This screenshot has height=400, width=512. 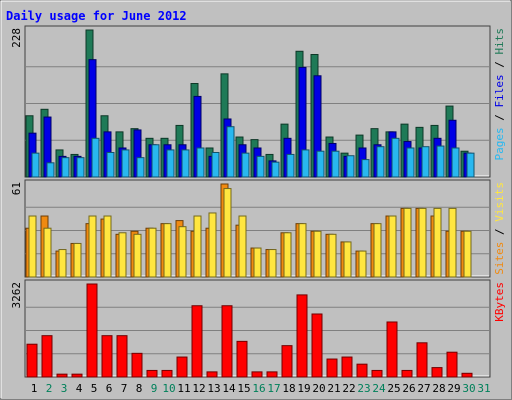 I want to click on legend-entry: KBytes, so click(x=499, y=302).